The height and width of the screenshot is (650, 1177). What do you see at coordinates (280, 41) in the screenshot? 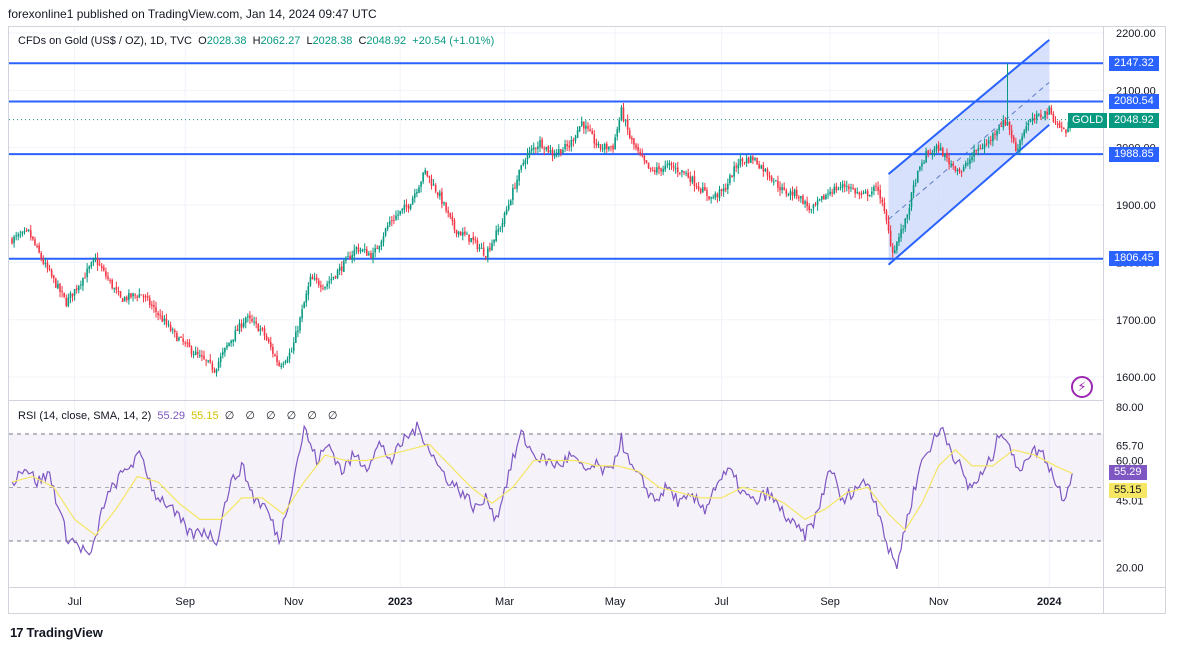
I see `high-value: 2062.27` at bounding box center [280, 41].